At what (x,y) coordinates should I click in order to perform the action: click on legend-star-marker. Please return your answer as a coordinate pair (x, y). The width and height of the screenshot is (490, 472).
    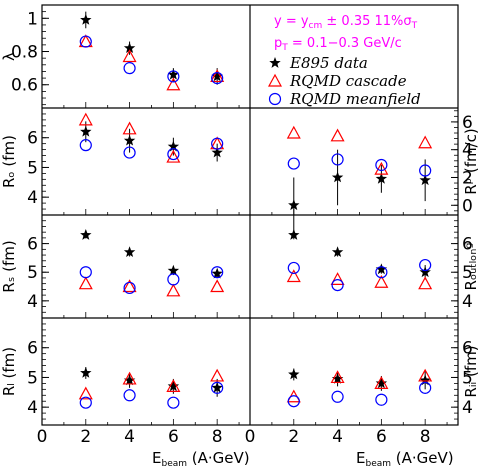
    Looking at the image, I should click on (275, 62).